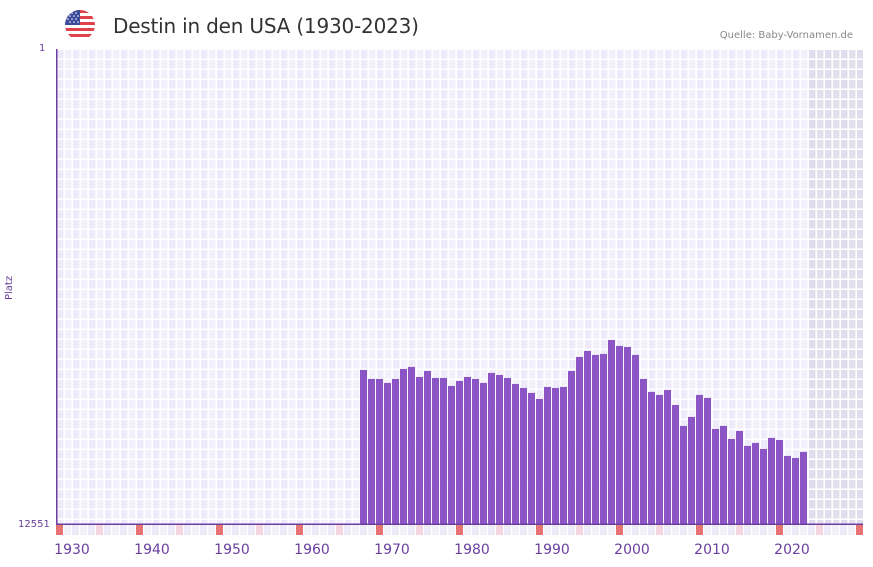 The height and width of the screenshot is (567, 873). I want to click on bar-1996, so click(603, 439).